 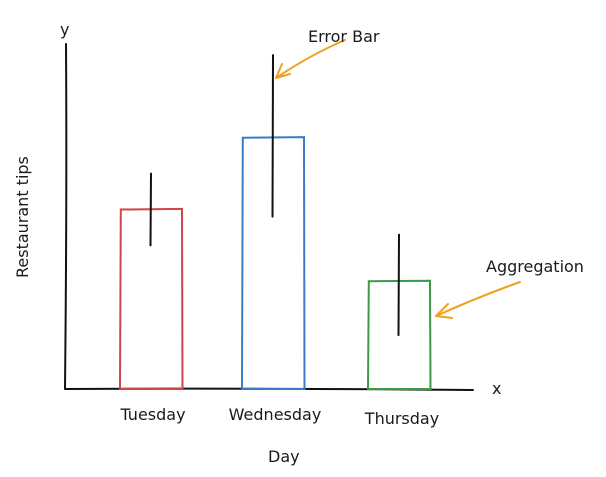 I want to click on error-bar-annotation-text: Error Bar, so click(x=344, y=36).